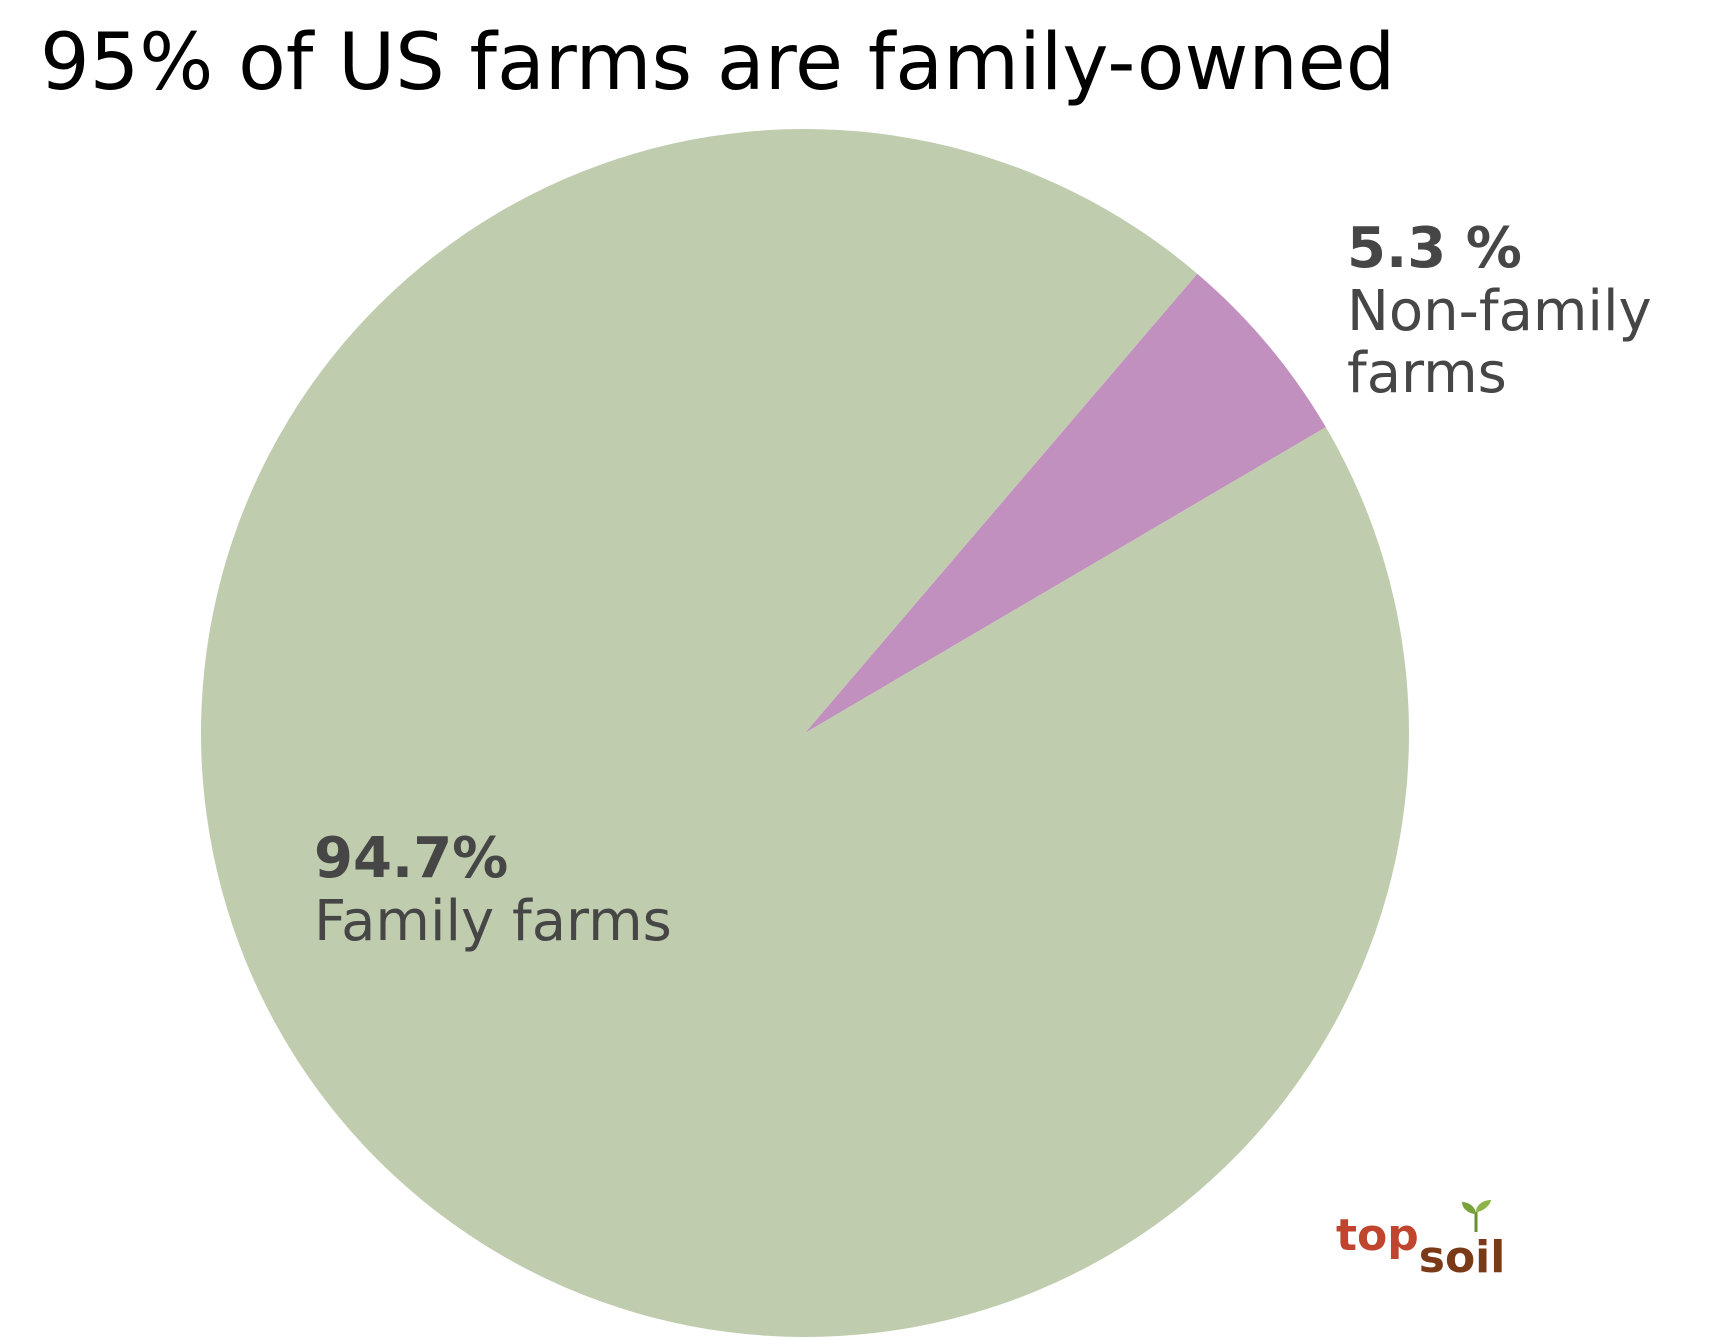 This screenshot has width=1726, height=1340. Describe the element at coordinates (493, 921) in the screenshot. I see `family-name: Family farms` at that location.